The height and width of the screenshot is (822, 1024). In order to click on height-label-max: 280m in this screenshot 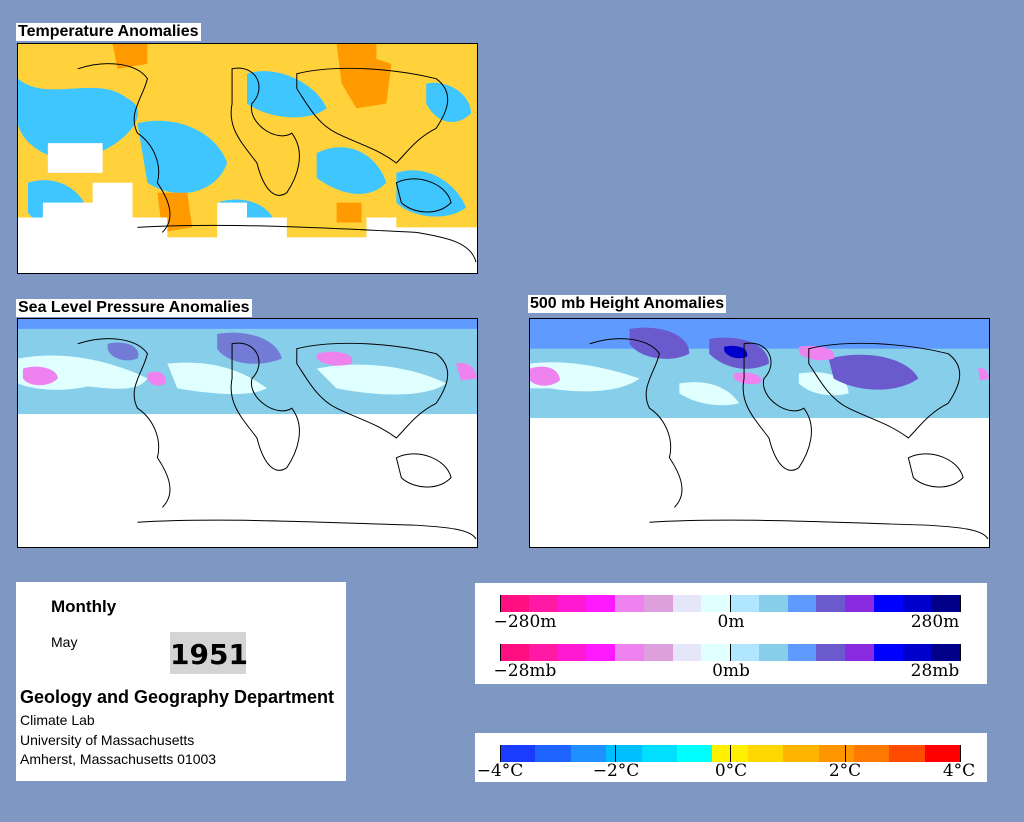, I will do `click(935, 622)`.